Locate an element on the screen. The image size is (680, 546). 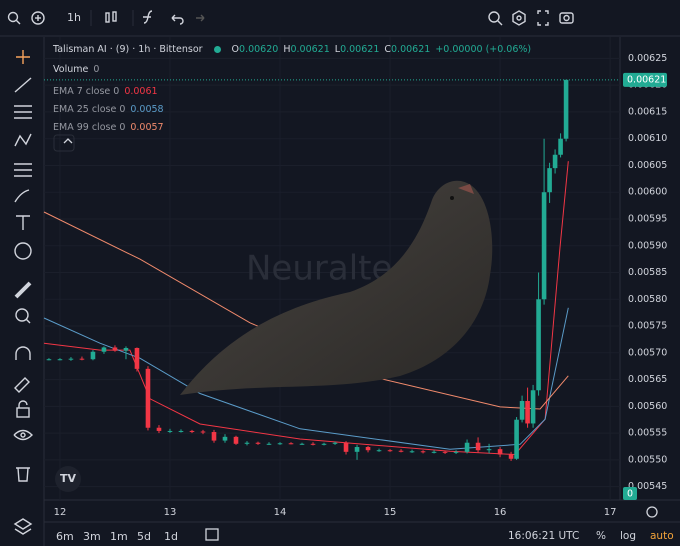
indicator-icon is located at coordinates (148, 17).